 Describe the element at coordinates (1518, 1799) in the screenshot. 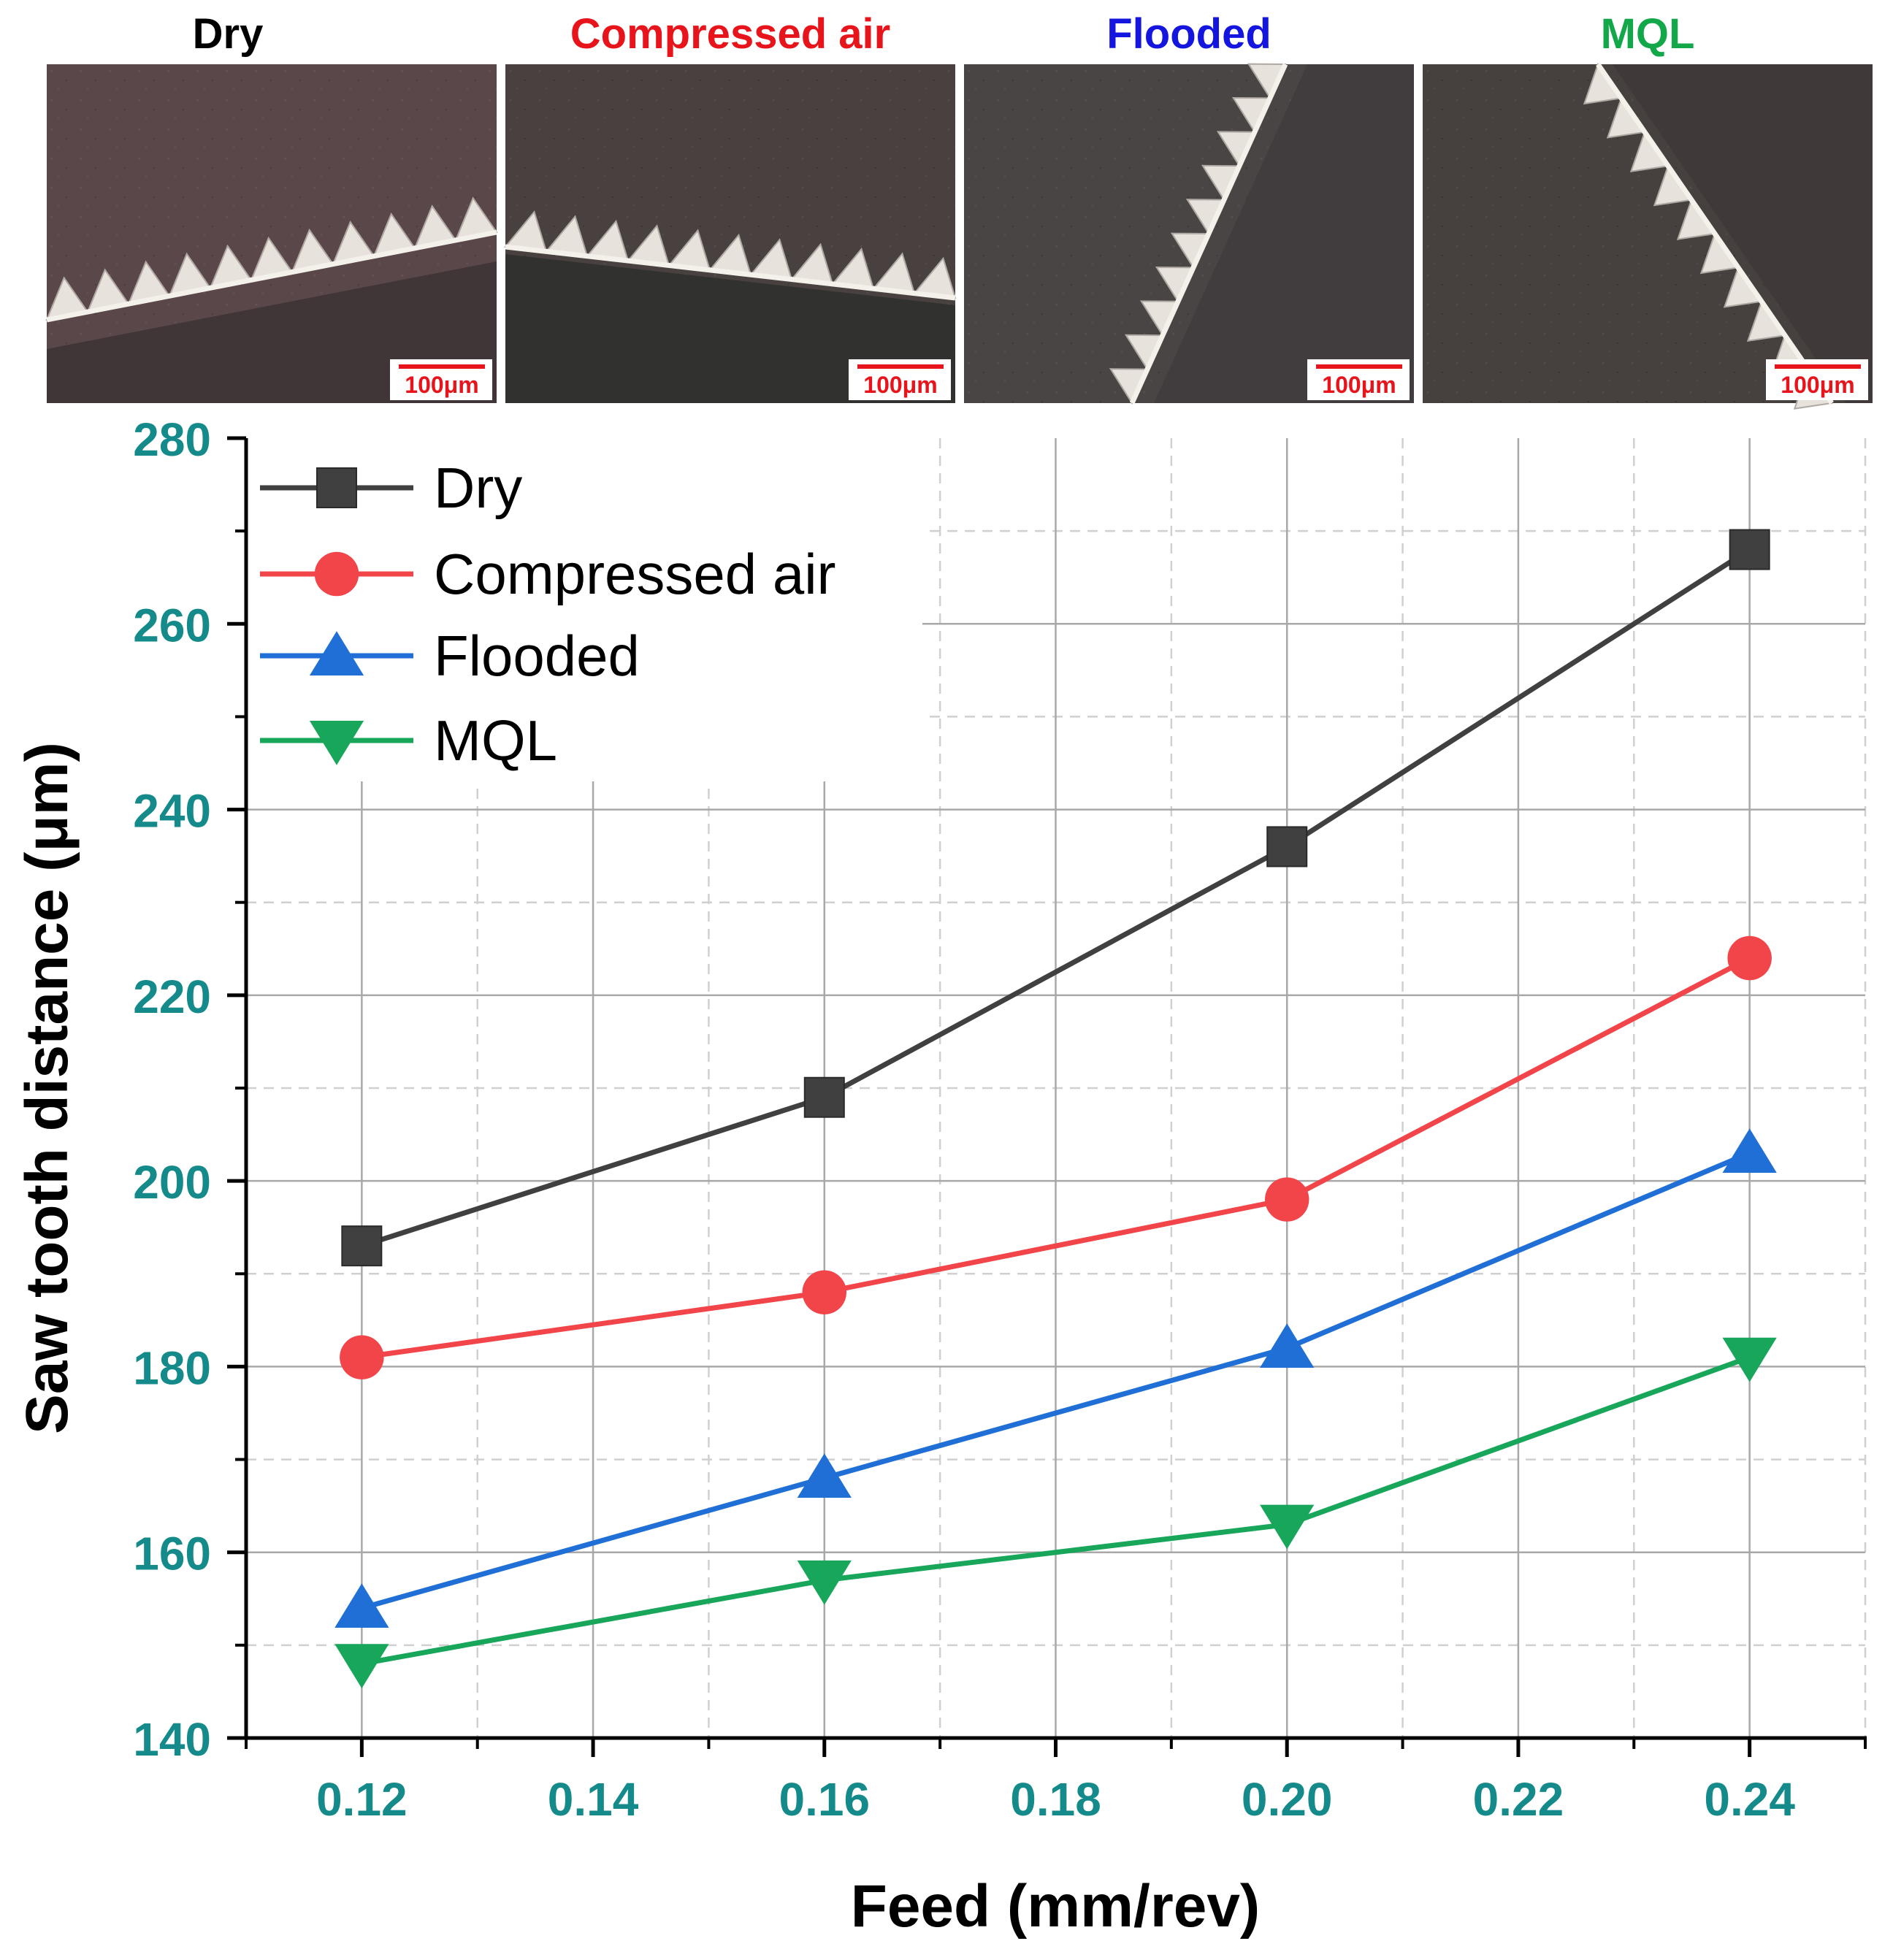

I see `x-tick-label: 0.22` at that location.